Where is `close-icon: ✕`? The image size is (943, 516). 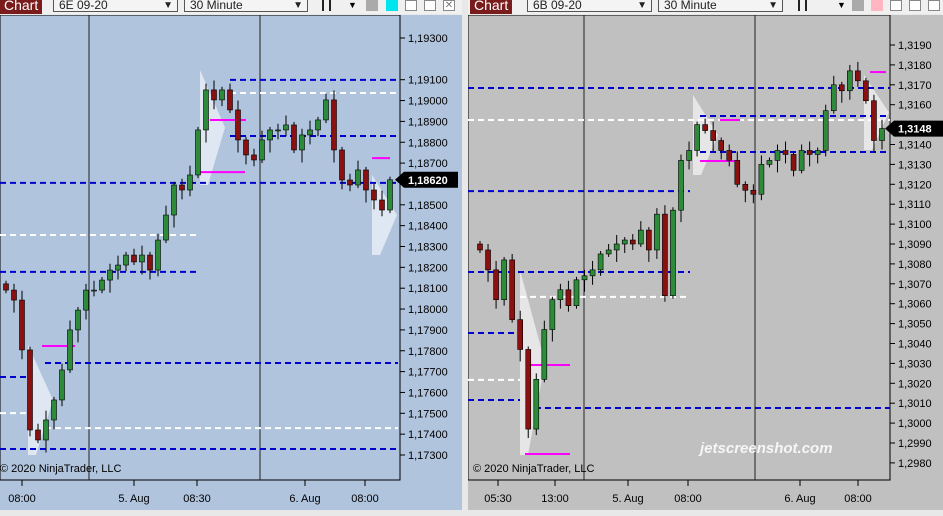 close-icon: ✕ is located at coordinates (449, 5).